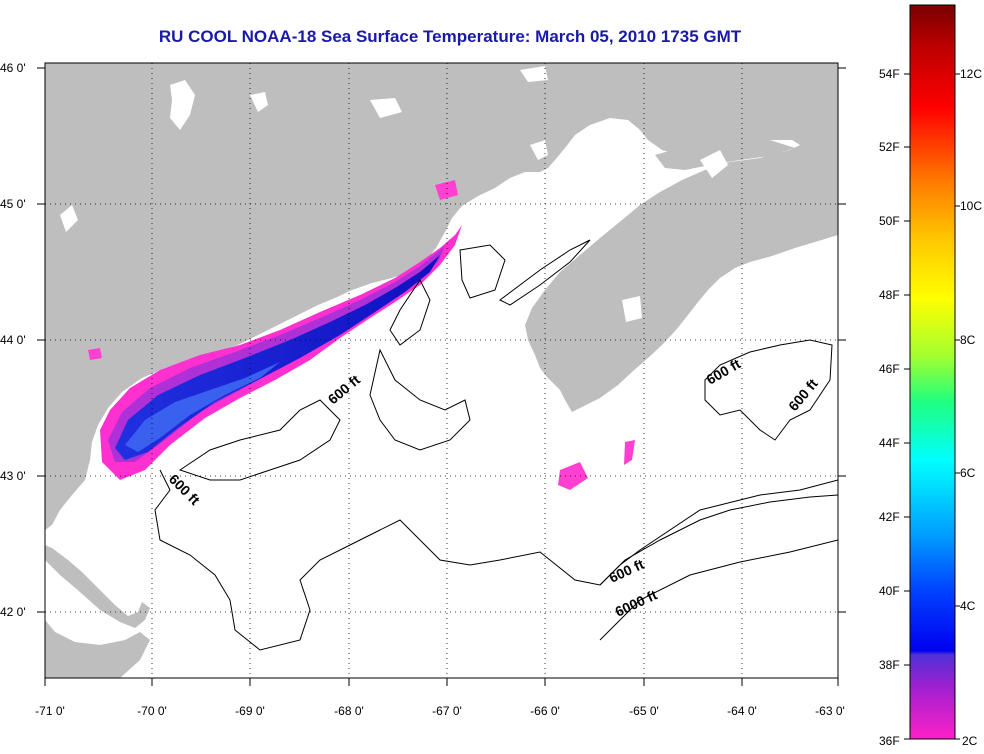  What do you see at coordinates (889, 665) in the screenshot?
I see `colorbar-f-label: 38F` at bounding box center [889, 665].